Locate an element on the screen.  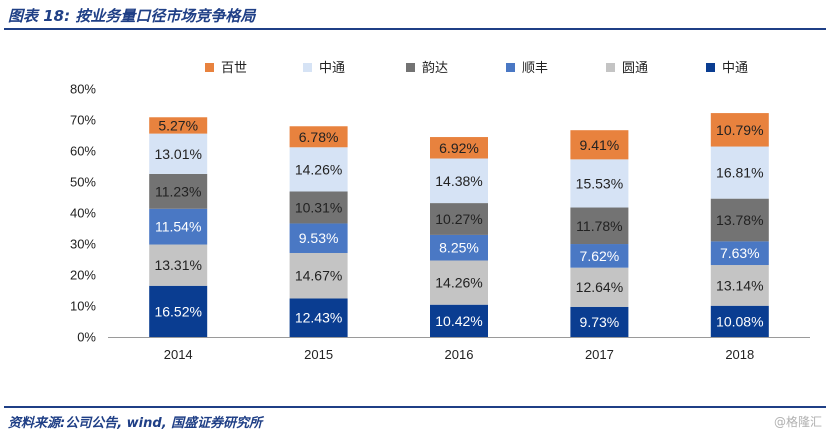
data-label: 5.27% is located at coordinates (178, 125).